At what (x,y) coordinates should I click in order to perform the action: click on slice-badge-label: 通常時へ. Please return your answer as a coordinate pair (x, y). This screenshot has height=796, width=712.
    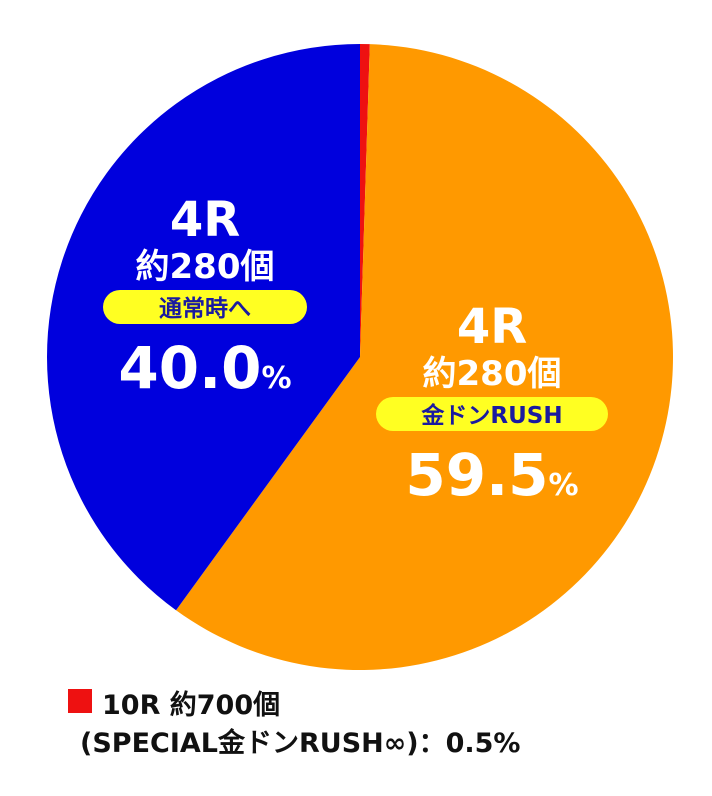
    Looking at the image, I should click on (205, 309).